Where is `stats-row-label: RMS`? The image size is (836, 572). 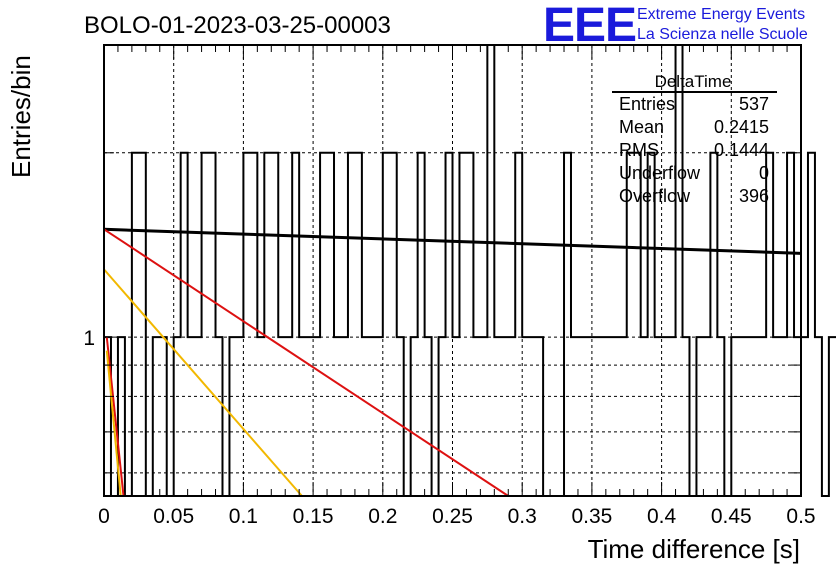
stats-row-label: RMS is located at coordinates (639, 150).